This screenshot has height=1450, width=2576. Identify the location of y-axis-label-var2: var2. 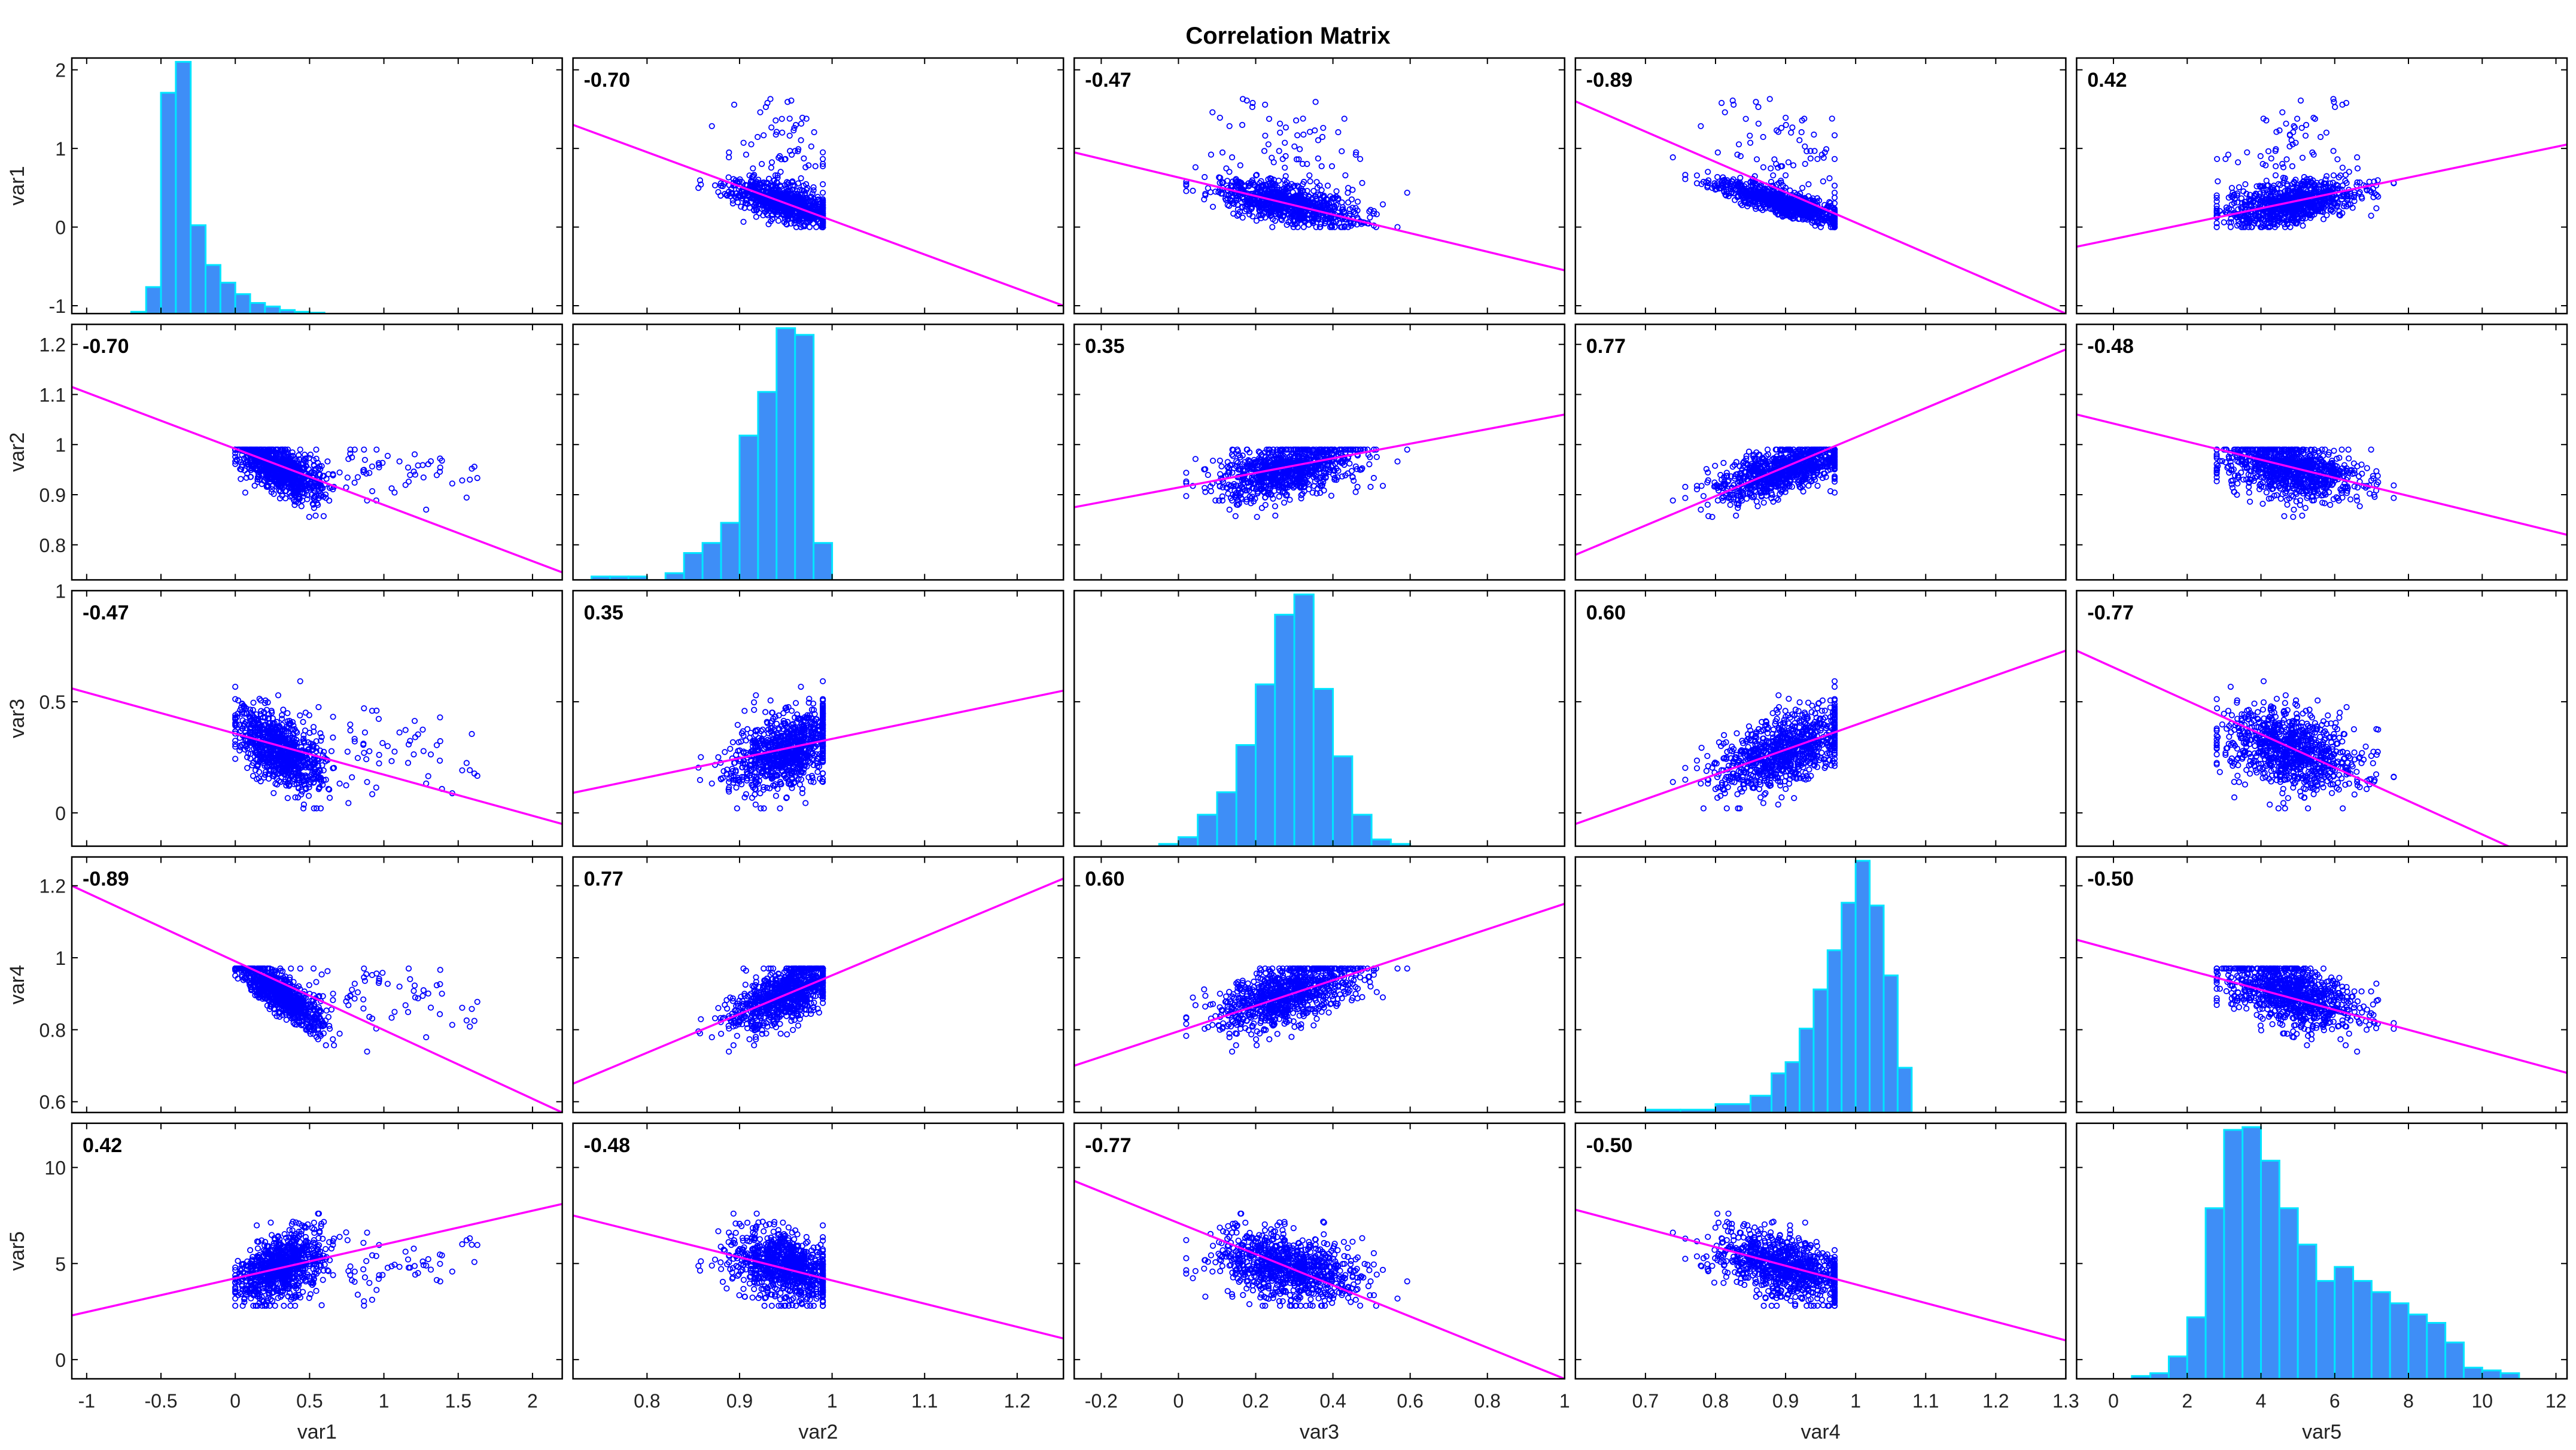
(17, 452).